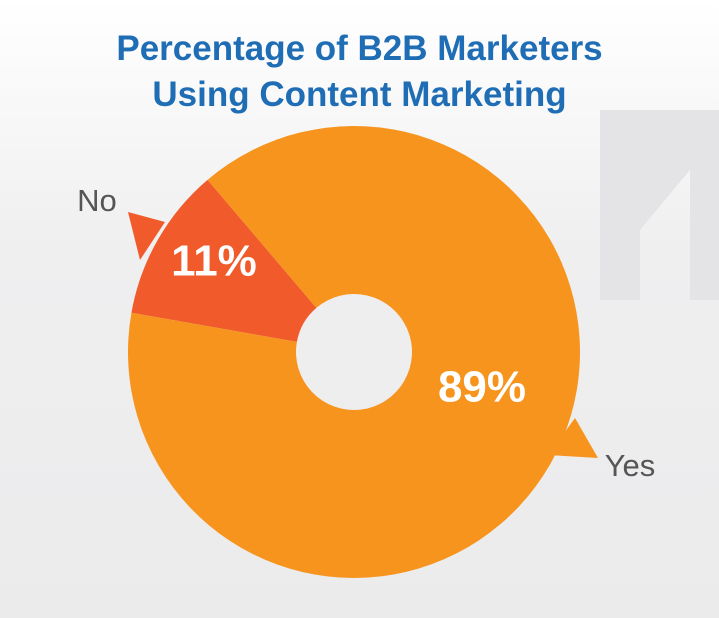  What do you see at coordinates (630, 465) in the screenshot?
I see `category-label: Yes` at bounding box center [630, 465].